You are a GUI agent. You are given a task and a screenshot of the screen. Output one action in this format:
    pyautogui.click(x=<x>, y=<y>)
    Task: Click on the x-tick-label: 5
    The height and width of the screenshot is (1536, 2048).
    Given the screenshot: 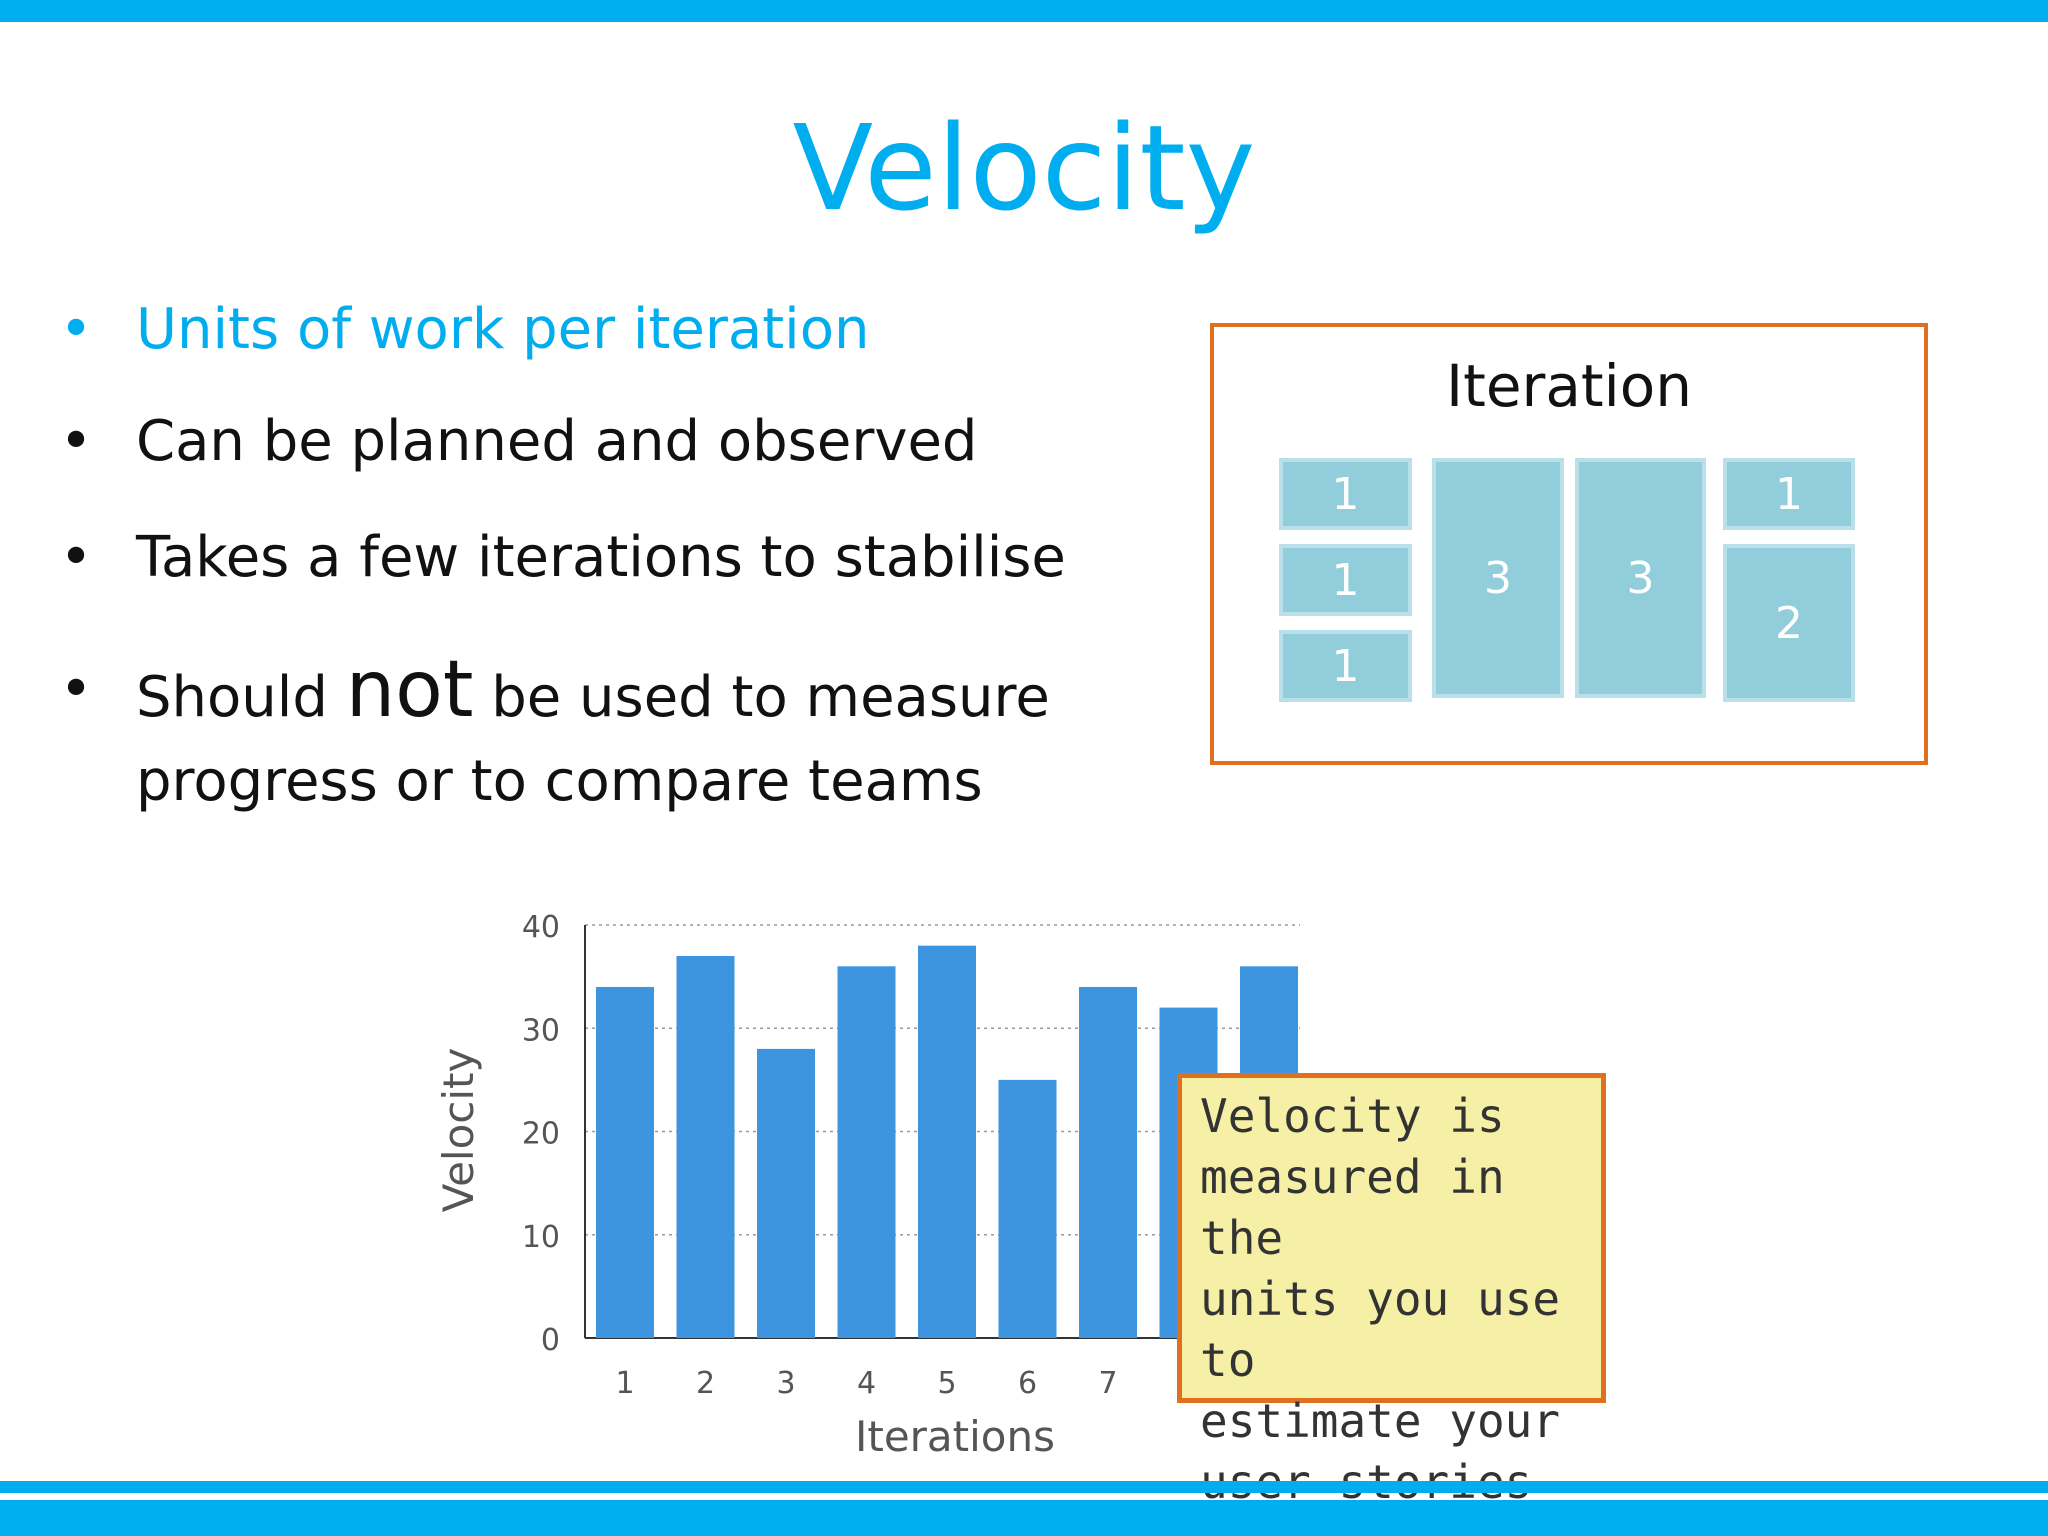 What is the action you would take?
    pyautogui.click(x=946, y=1383)
    